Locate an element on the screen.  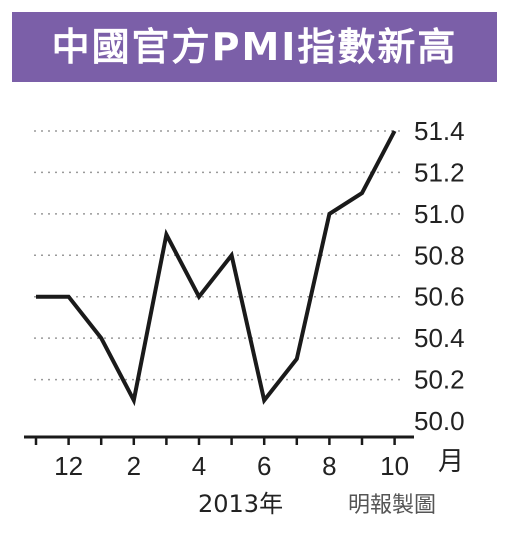
chart-title: 中國官方PMI指數新高 is located at coordinates (254, 47).